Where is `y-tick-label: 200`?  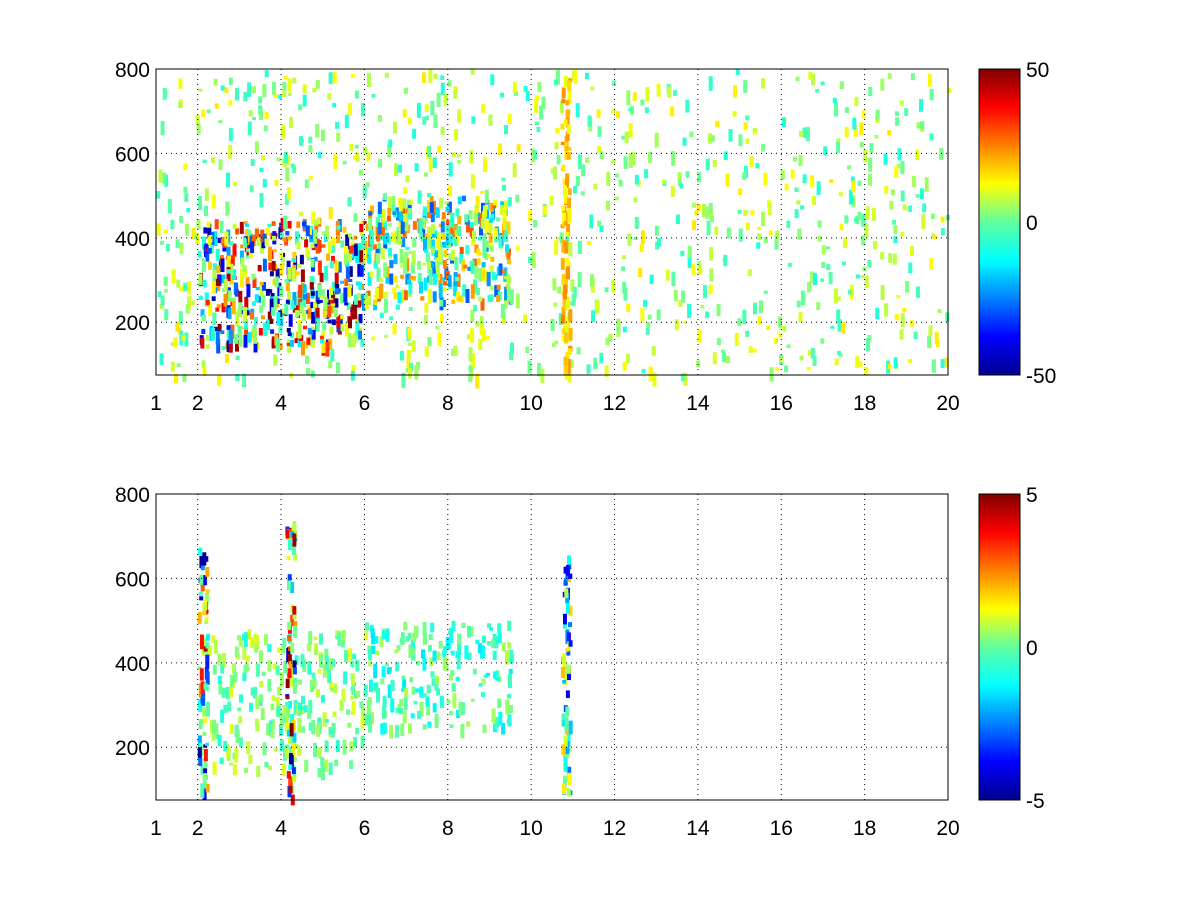 y-tick-label: 200 is located at coordinates (132, 748).